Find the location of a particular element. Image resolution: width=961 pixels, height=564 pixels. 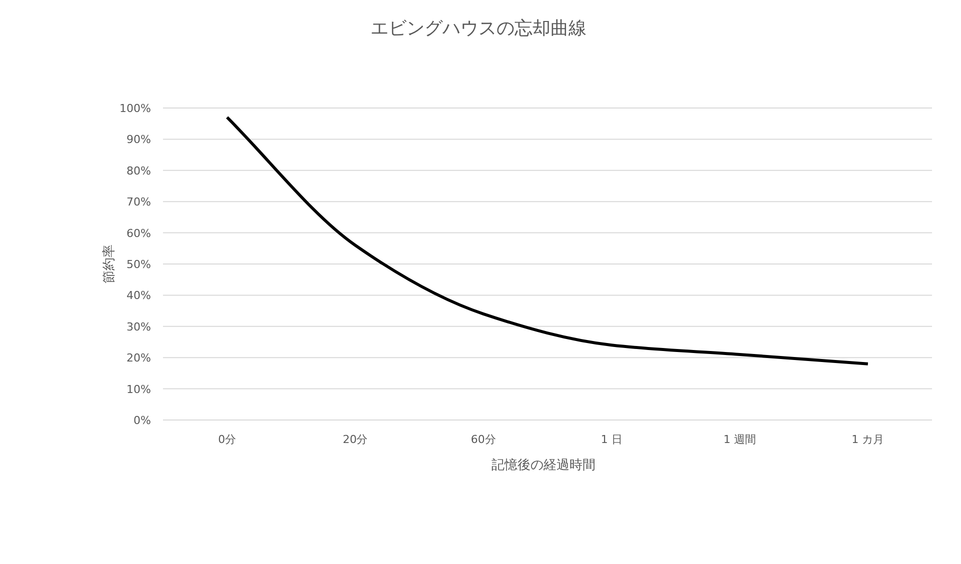

y-tick-label: 60% is located at coordinates (138, 233).